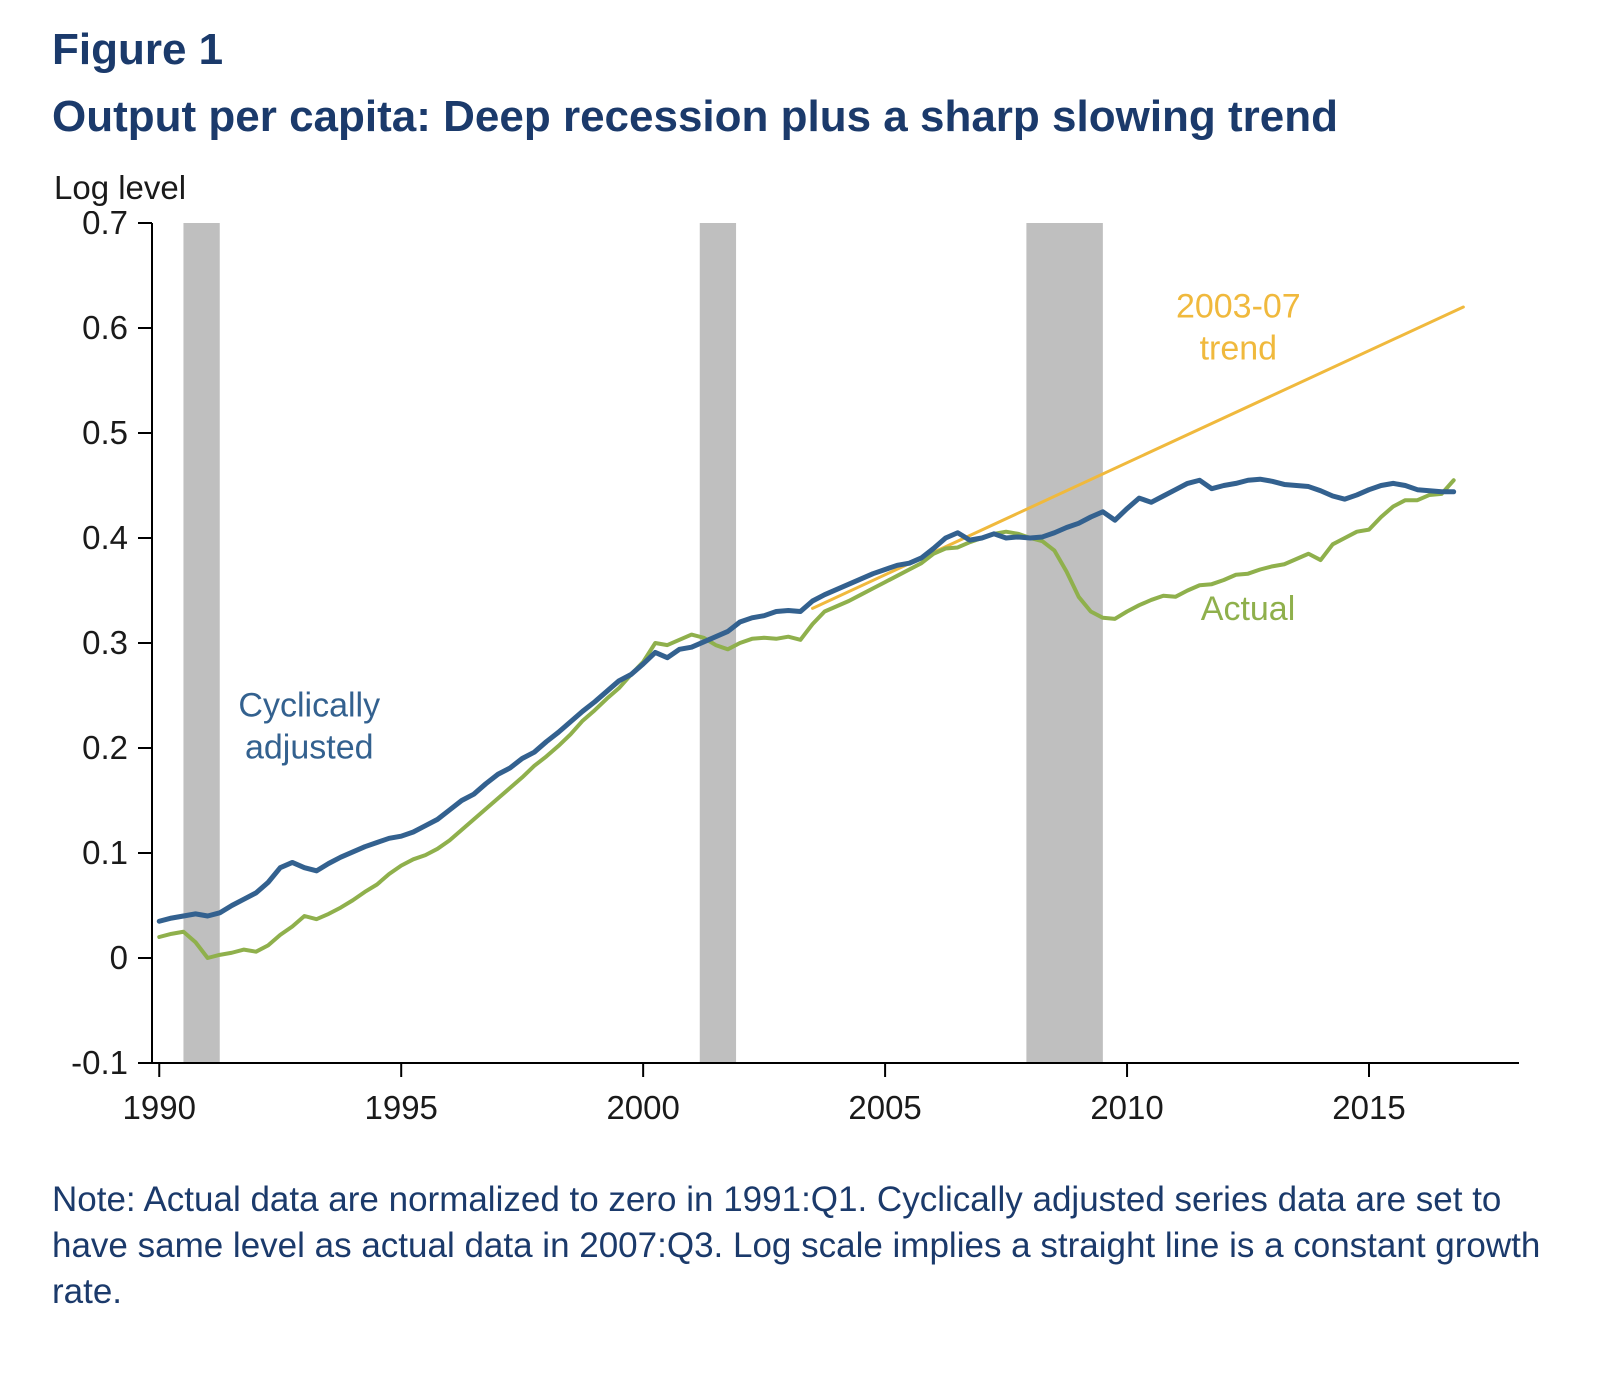 The width and height of the screenshot is (1600, 1379). Describe the element at coordinates (1368, 1107) in the screenshot. I see `x-tick-label: 2015` at that location.